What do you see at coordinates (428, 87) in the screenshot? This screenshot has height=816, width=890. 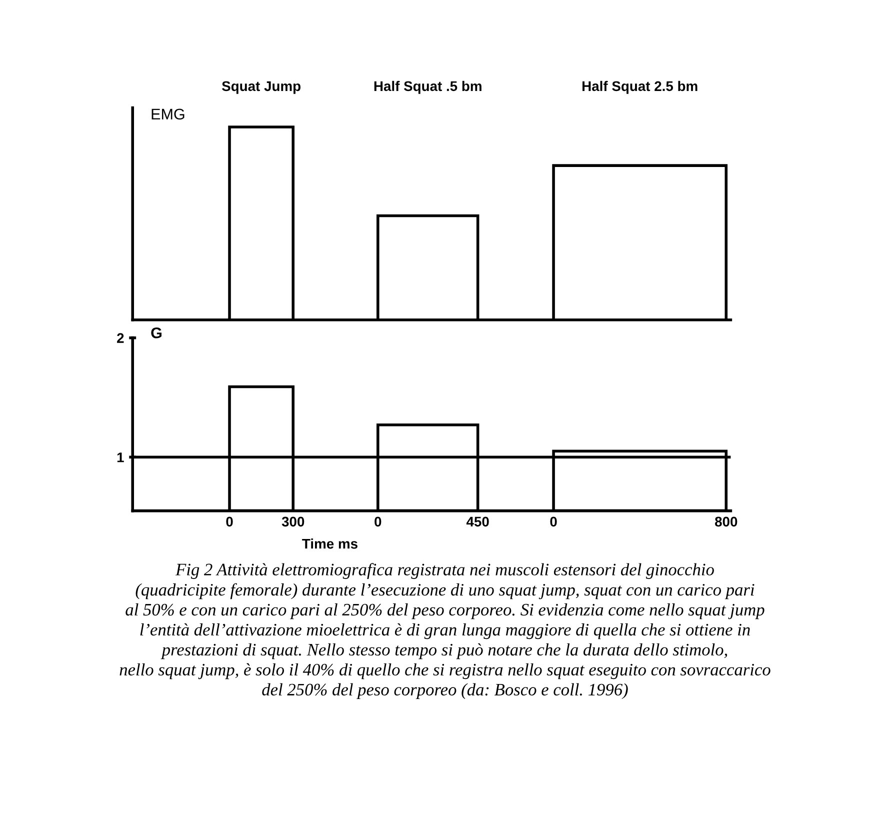 I see `x-tick-label: Half Squat .5 bm` at bounding box center [428, 87].